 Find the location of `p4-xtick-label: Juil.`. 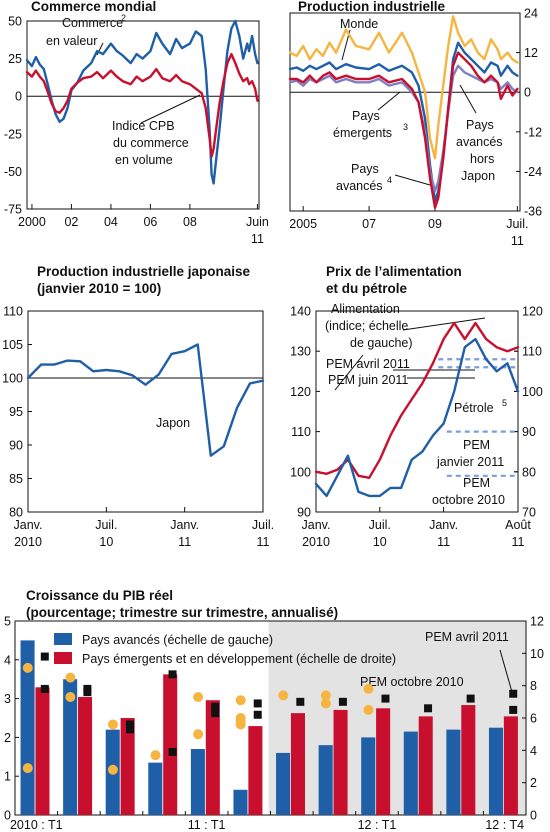

p4-xtick-label: Juil. is located at coordinates (380, 525).